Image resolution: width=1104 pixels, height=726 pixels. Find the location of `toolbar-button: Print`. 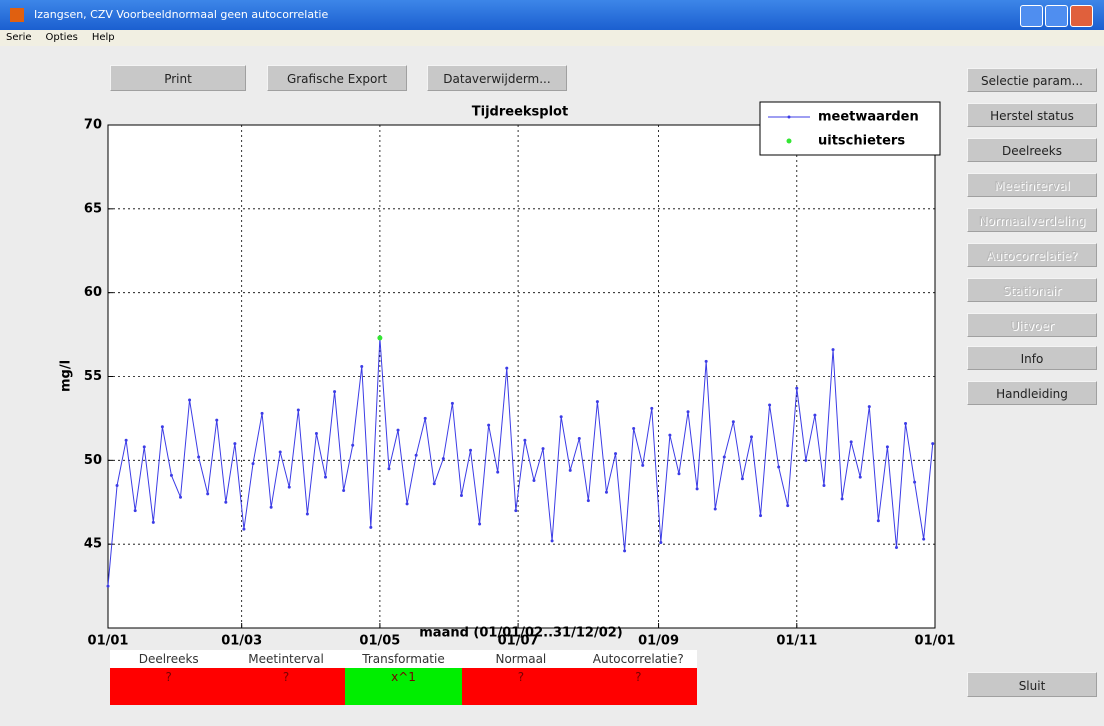

toolbar-button: Print is located at coordinates (178, 78).